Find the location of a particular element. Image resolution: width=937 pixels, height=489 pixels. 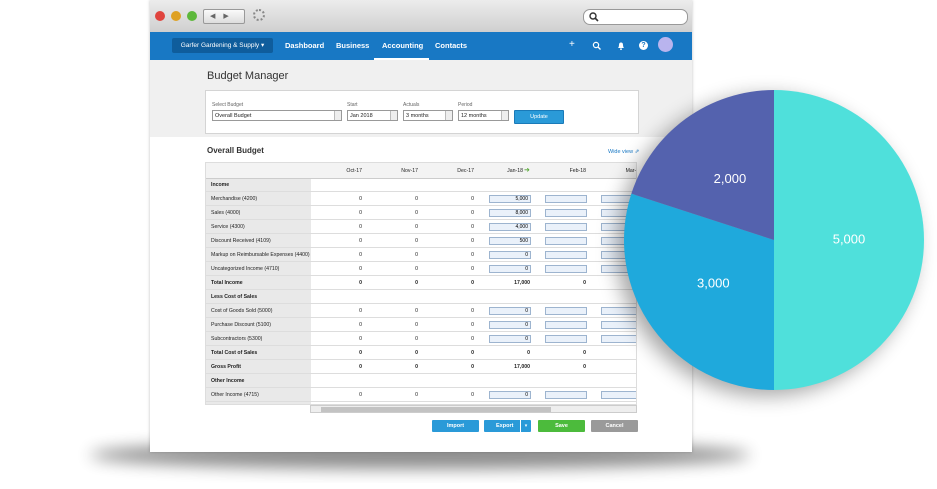

nav-link: Business is located at coordinates (353, 45).